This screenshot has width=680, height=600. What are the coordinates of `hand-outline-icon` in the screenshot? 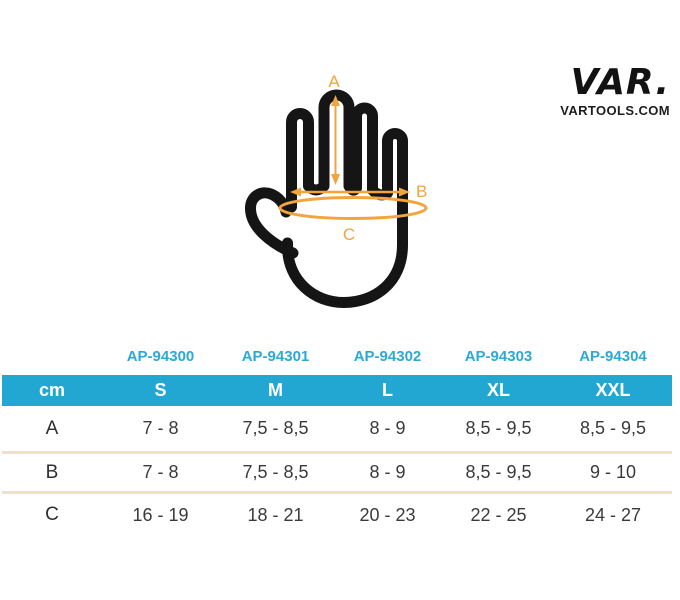 It's located at (326, 198).